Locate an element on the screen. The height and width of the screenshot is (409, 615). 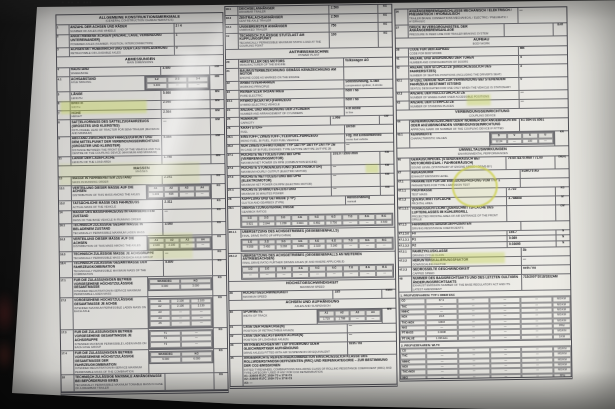
value-text: 3.000 is located at coordinates (168, 224).